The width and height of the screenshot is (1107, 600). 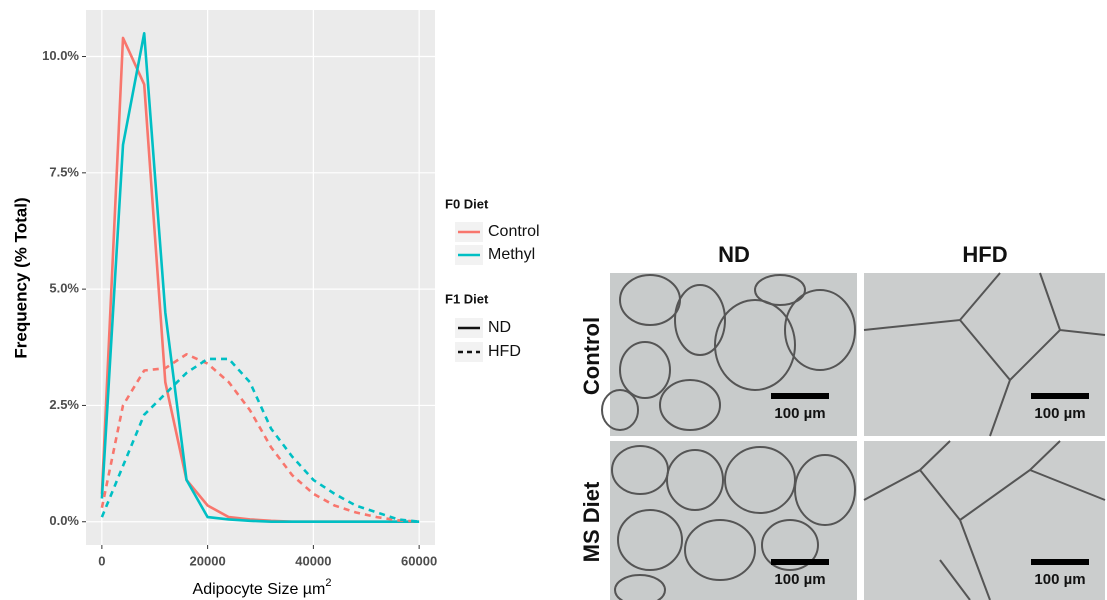 I want to click on column-label: ND, so click(x=734, y=254).